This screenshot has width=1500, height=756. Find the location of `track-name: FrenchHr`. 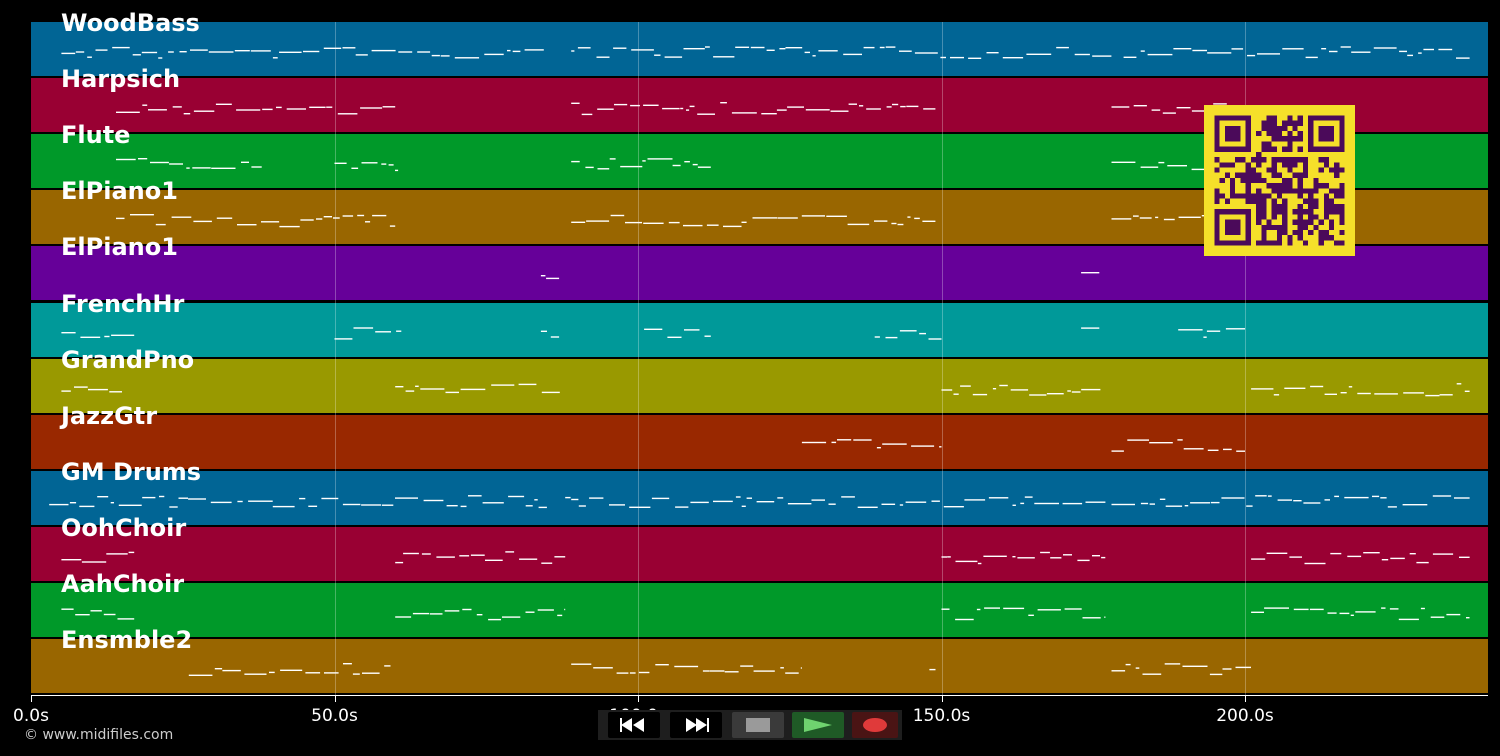

track-name: FrenchHr is located at coordinates (123, 303).